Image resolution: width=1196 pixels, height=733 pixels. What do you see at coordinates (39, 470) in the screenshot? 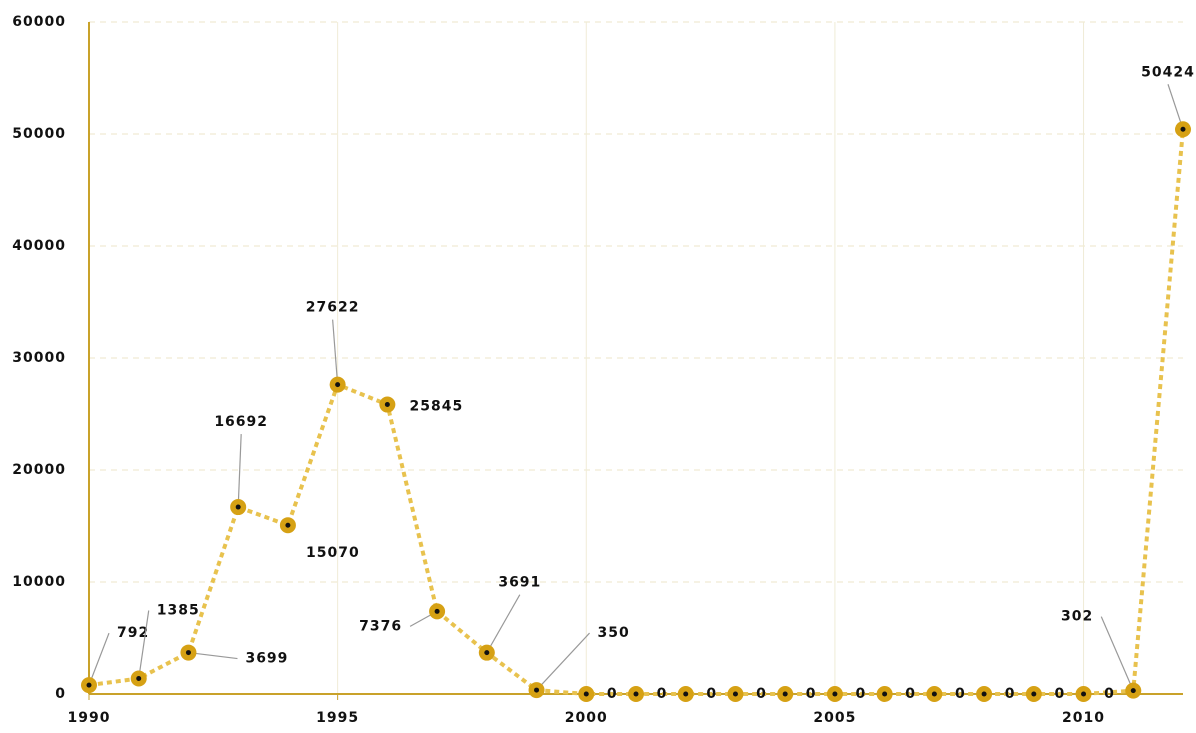
I see `y-tick-label: 20000` at bounding box center [39, 470].